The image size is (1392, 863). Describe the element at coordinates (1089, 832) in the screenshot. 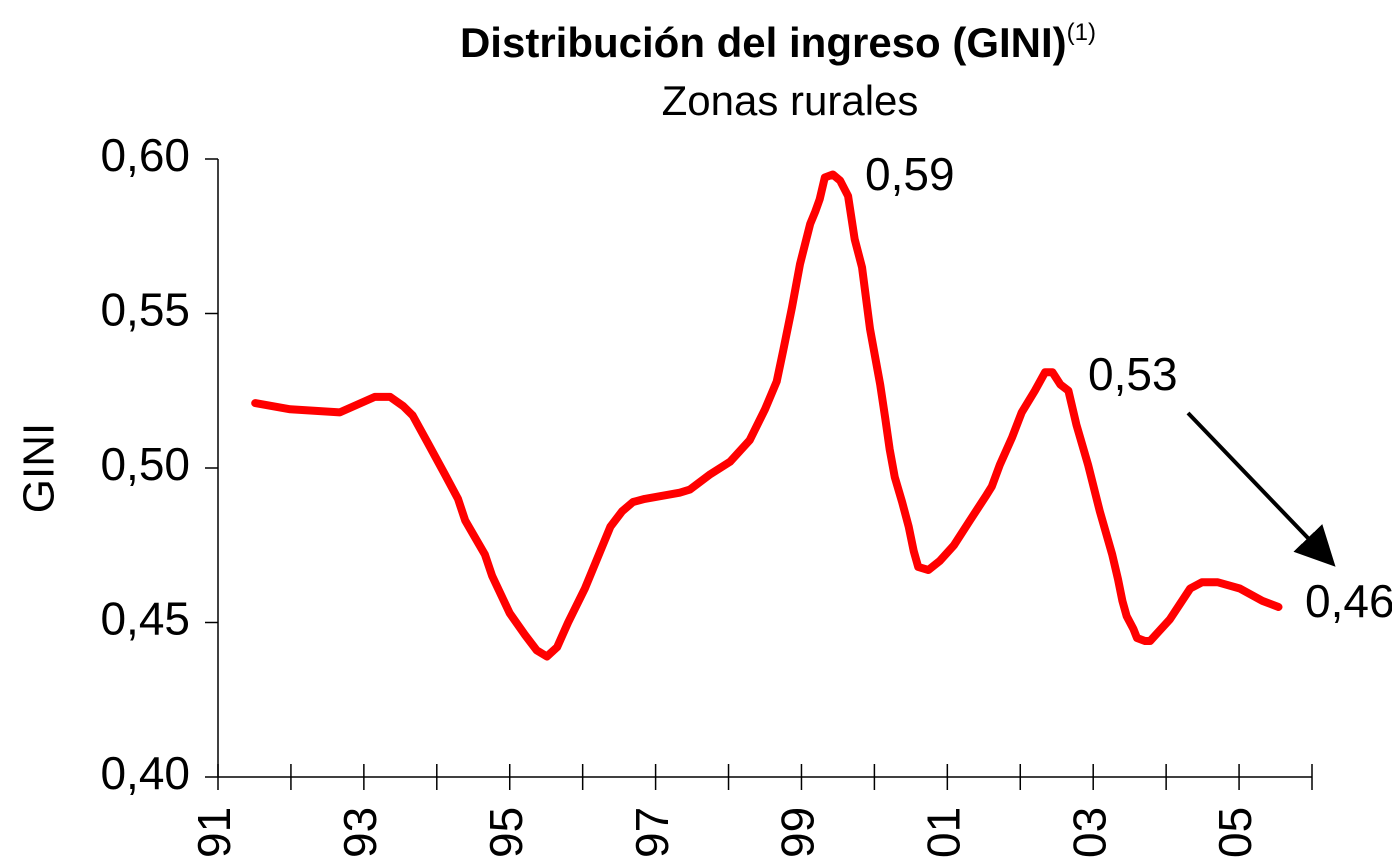

I see `x-tick-label: 03` at that location.